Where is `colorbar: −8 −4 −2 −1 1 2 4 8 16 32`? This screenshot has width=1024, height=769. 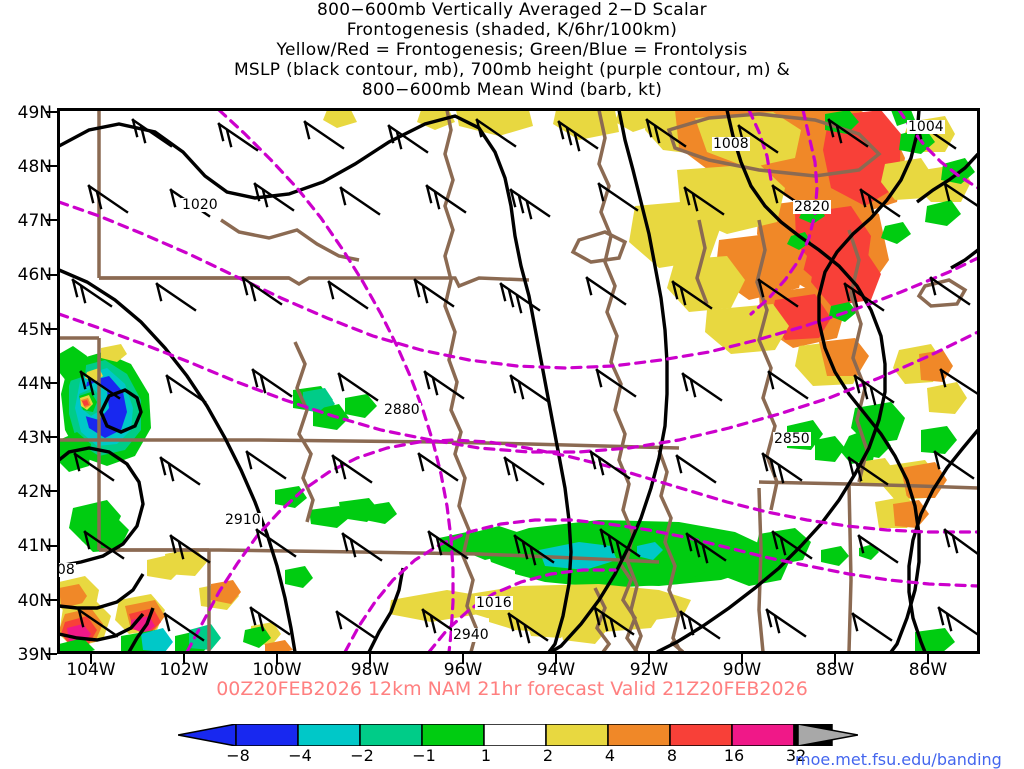
colorbar: −8 −4 −2 −1 1 2 4 8 16 32 is located at coordinates (518, 746).